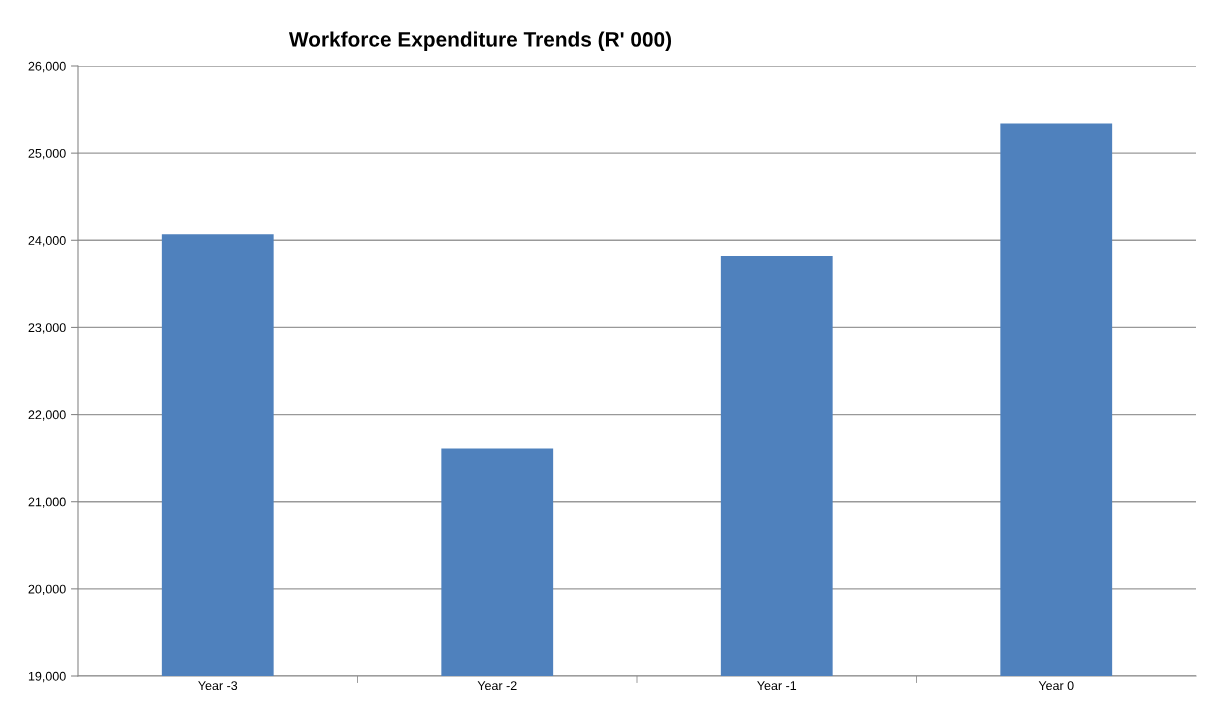 The image size is (1217, 708). What do you see at coordinates (47, 154) in the screenshot?
I see `y-tick-label: 25,000` at bounding box center [47, 154].